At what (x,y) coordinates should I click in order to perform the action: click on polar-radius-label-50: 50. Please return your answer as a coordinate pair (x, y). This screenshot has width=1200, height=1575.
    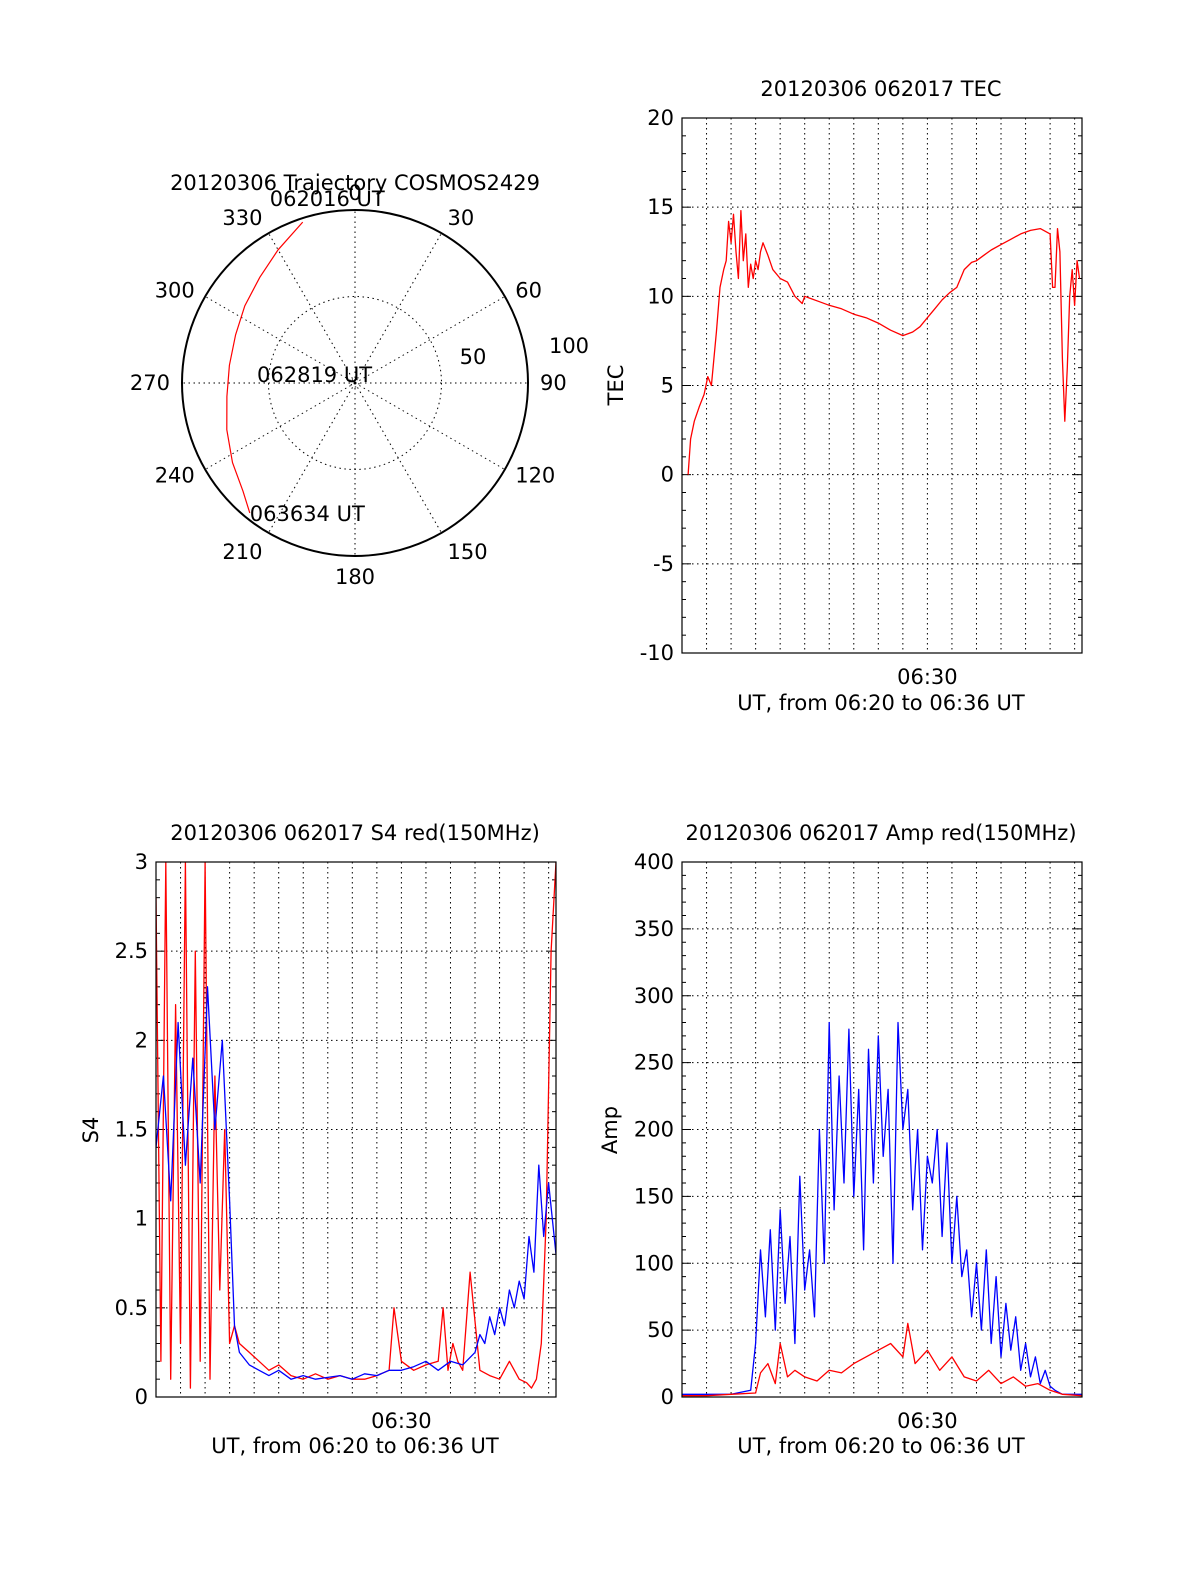
    Looking at the image, I should click on (473, 357).